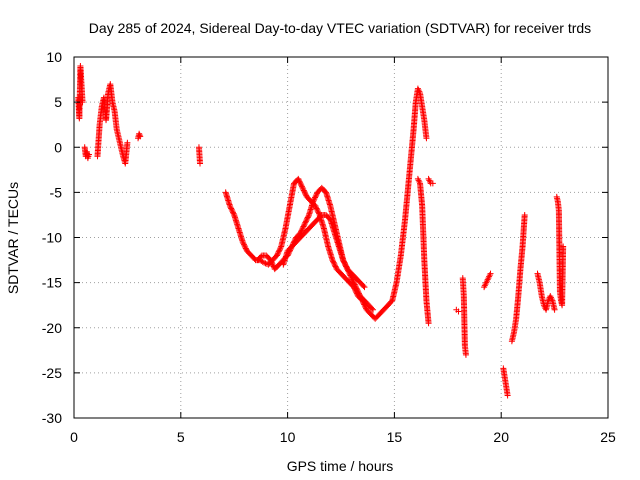 The height and width of the screenshot is (480, 640). What do you see at coordinates (288, 437) in the screenshot?
I see `x-tick-label: 10` at bounding box center [288, 437].